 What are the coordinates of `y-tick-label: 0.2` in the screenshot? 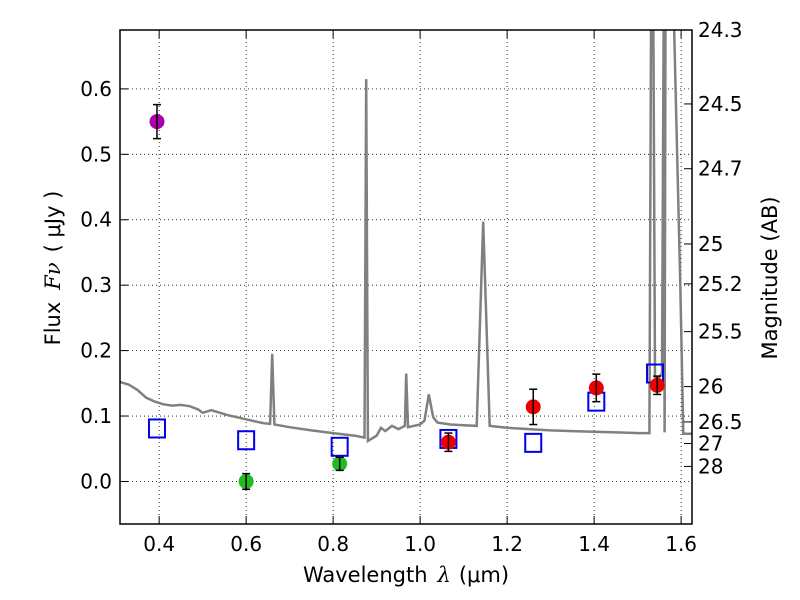 It's located at (96, 351).